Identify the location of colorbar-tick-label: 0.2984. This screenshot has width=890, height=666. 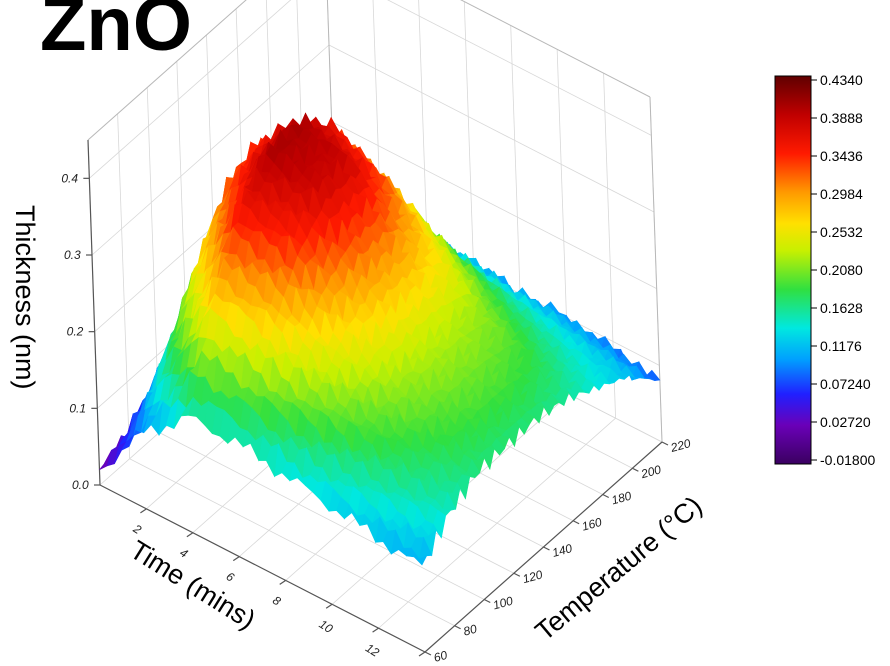
(841, 194).